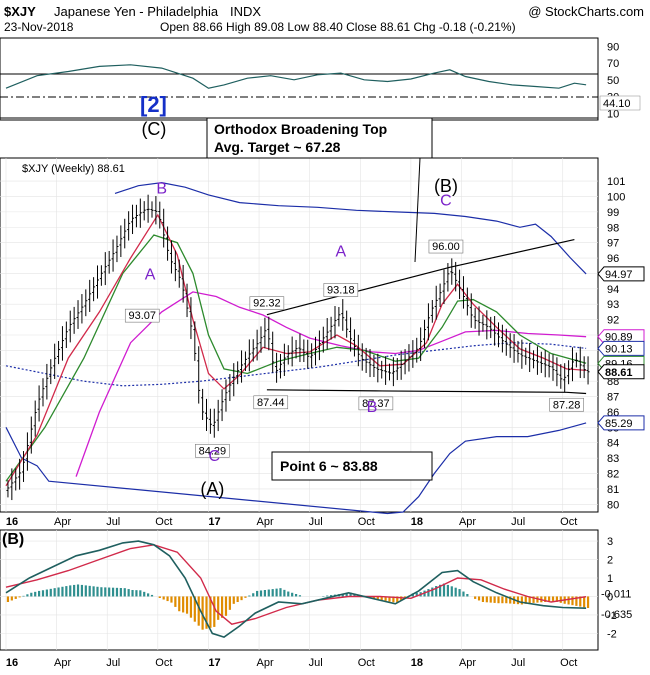 Image resolution: width=650 pixels, height=675 pixels. What do you see at coordinates (291, 522) in the screenshot?
I see `x-axis-top: 16 Apr Jul Oct 17 Apr Jul Oct 18 Apr Jul Oct` at bounding box center [291, 522].